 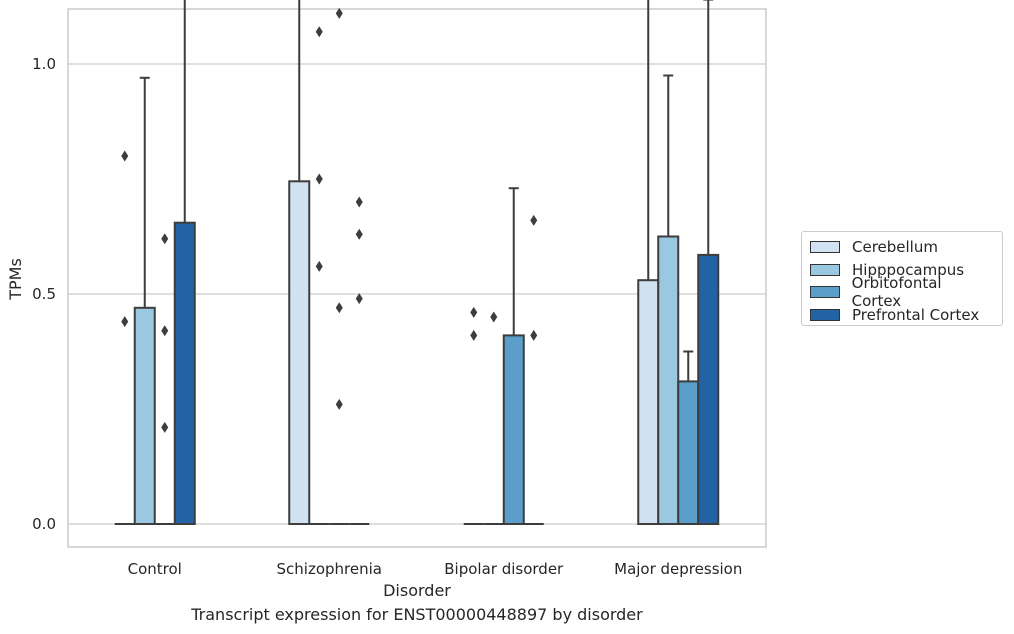 What do you see at coordinates (44, 524) in the screenshot?
I see `y-tick-label: 0.0` at bounding box center [44, 524].